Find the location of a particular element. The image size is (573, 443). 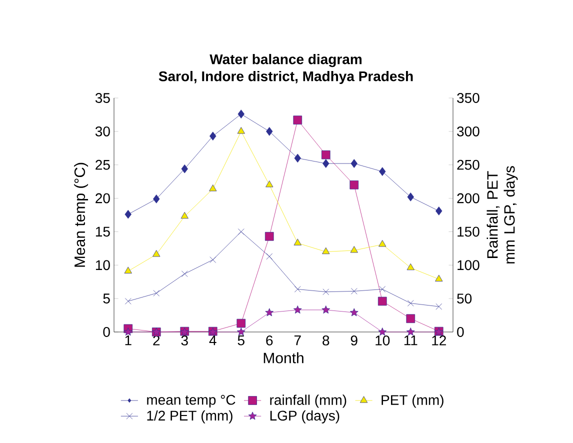

y-tick-label: 0 is located at coordinates (106, 332).